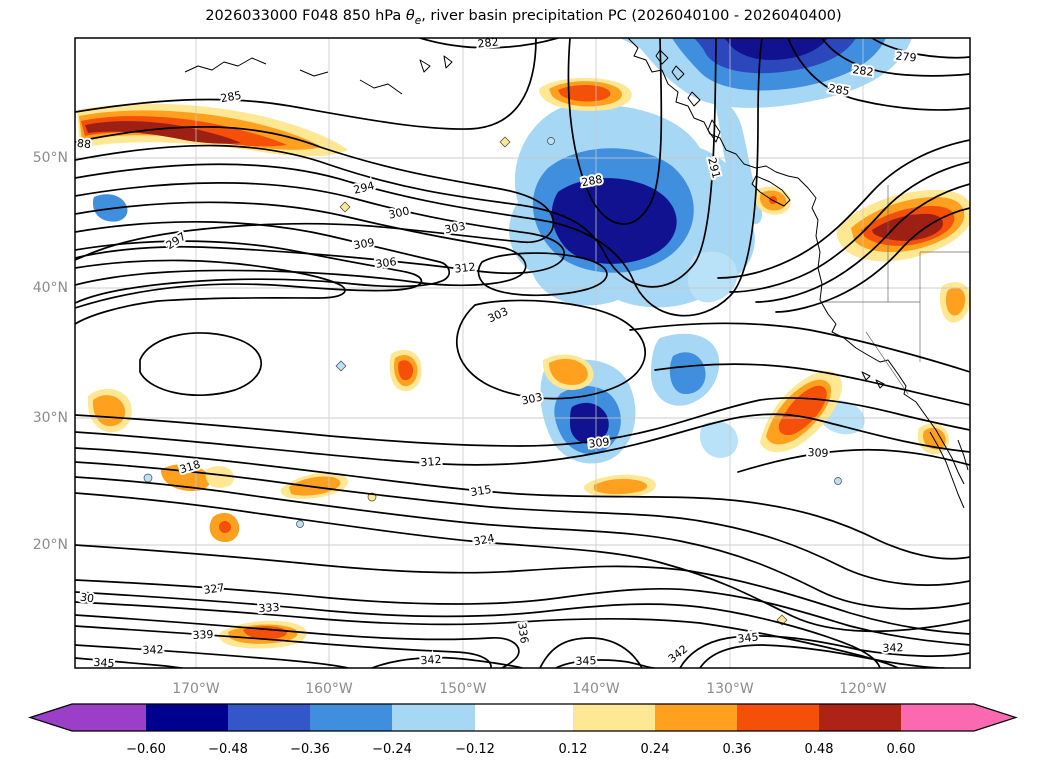 Image resolution: width=1047 pixels, height=767 pixels. Describe the element at coordinates (906, 56) in the screenshot. I see `contour-label: 279` at that location.